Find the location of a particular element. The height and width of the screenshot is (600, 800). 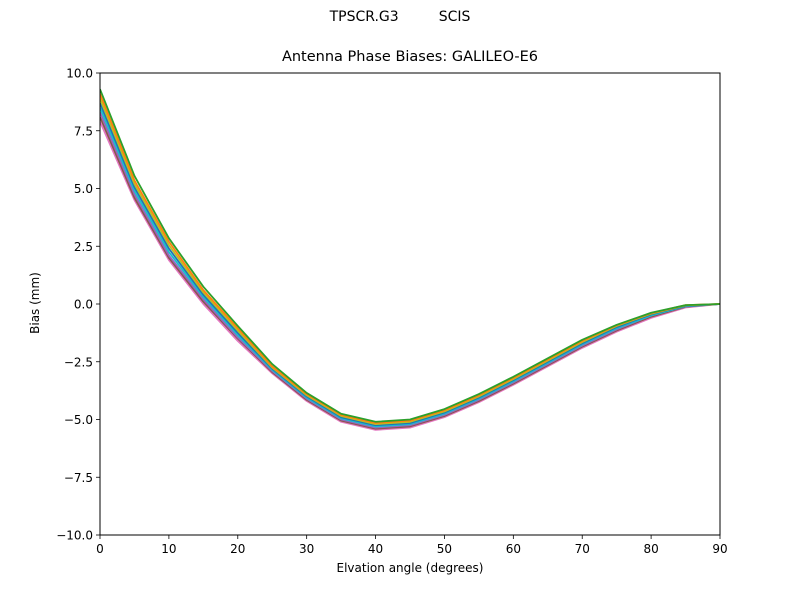

x-tick-label: 70 is located at coordinates (582, 549).